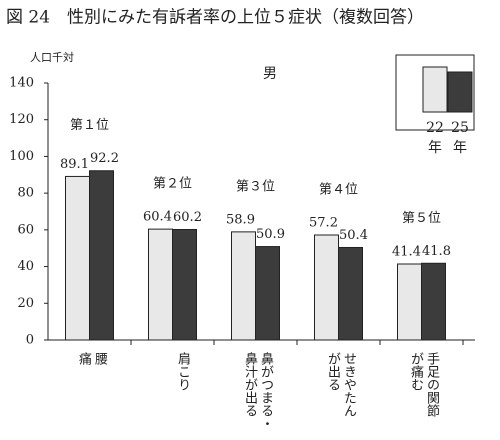 The height and width of the screenshot is (440, 500). Describe the element at coordinates (172, 184) in the screenshot. I see `rank-label: 第２位` at that location.